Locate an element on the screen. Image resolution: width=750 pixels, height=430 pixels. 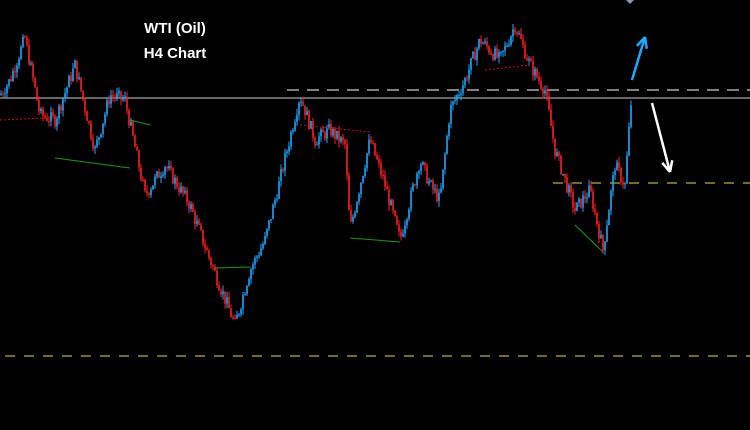
down-arrow-icon-shaft is located at coordinates (661, 137).